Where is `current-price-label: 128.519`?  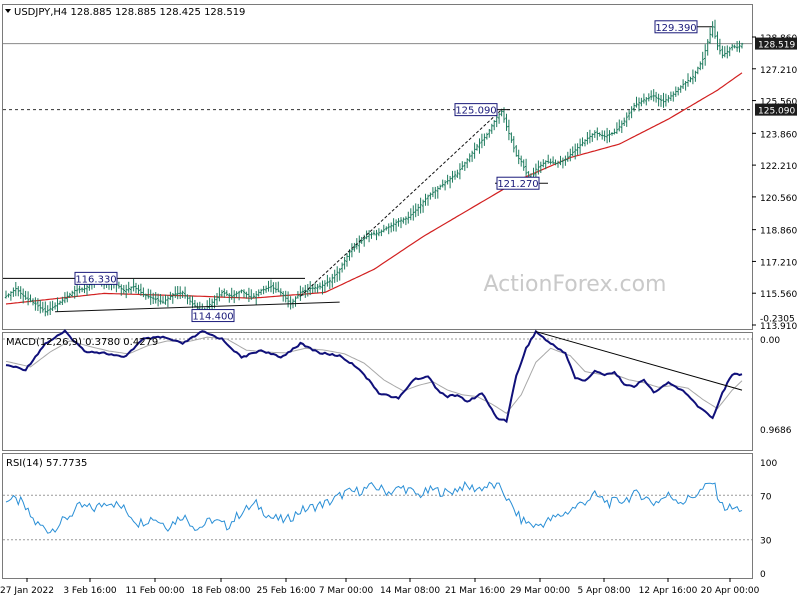 current-price-label: 128.519 is located at coordinates (776, 46).